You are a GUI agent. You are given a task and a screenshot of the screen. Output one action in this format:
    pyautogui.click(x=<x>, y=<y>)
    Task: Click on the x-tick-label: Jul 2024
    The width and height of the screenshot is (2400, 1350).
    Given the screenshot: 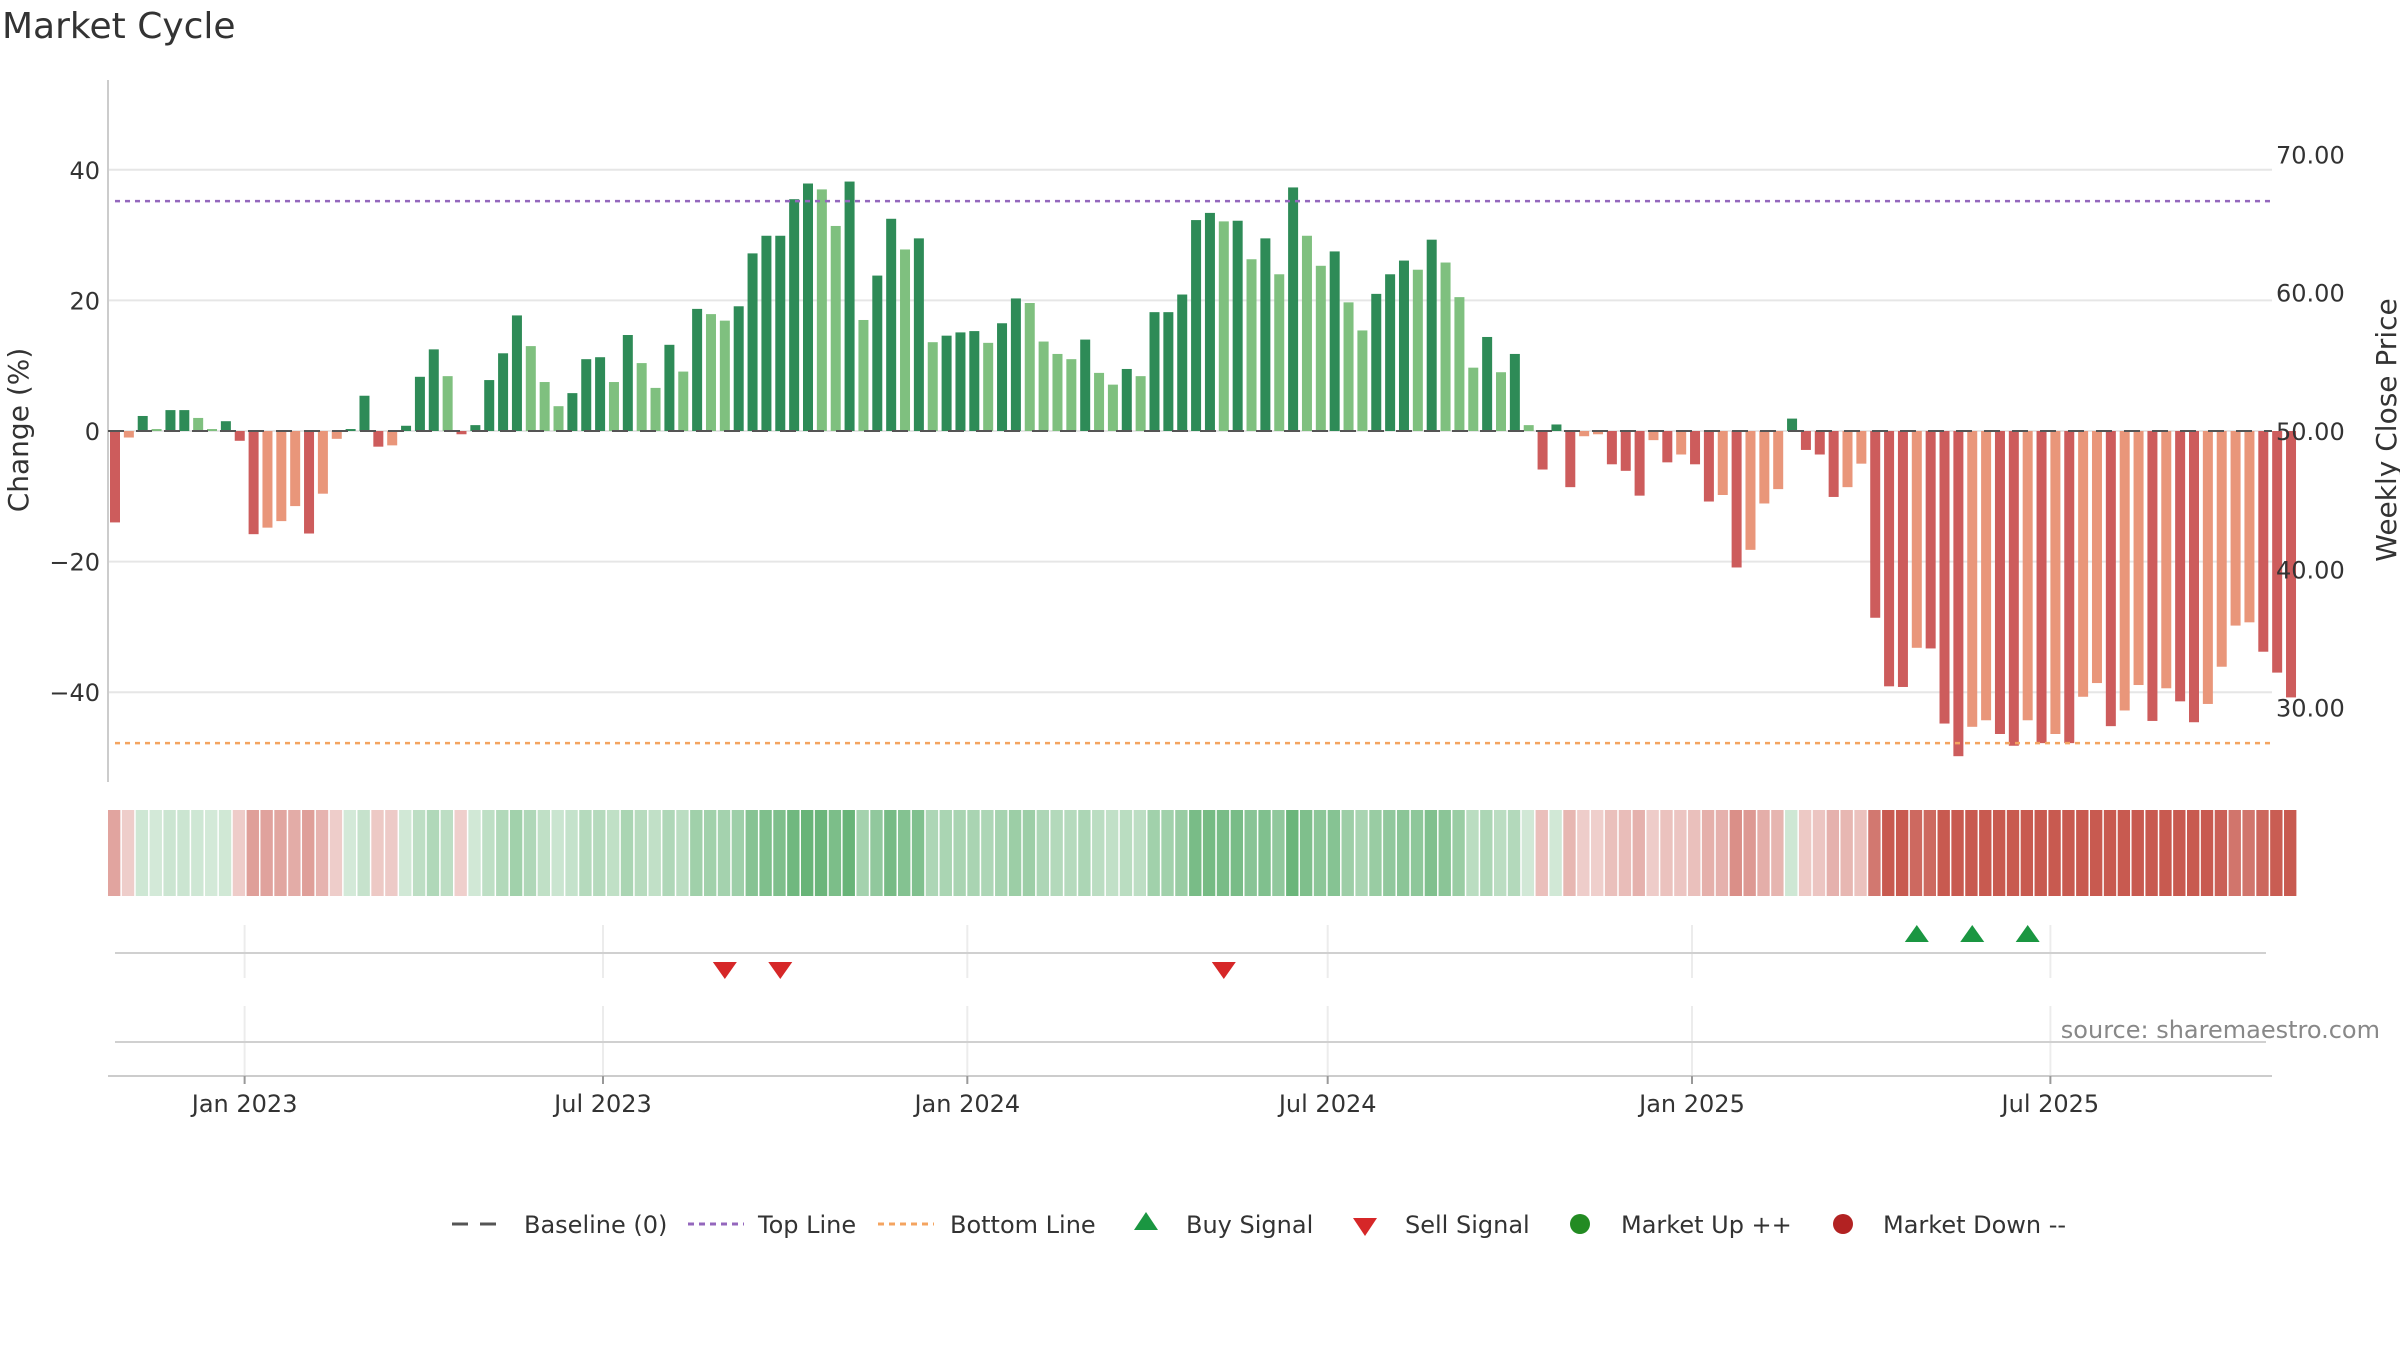 What is the action you would take?
    pyautogui.click(x=1327, y=1104)
    